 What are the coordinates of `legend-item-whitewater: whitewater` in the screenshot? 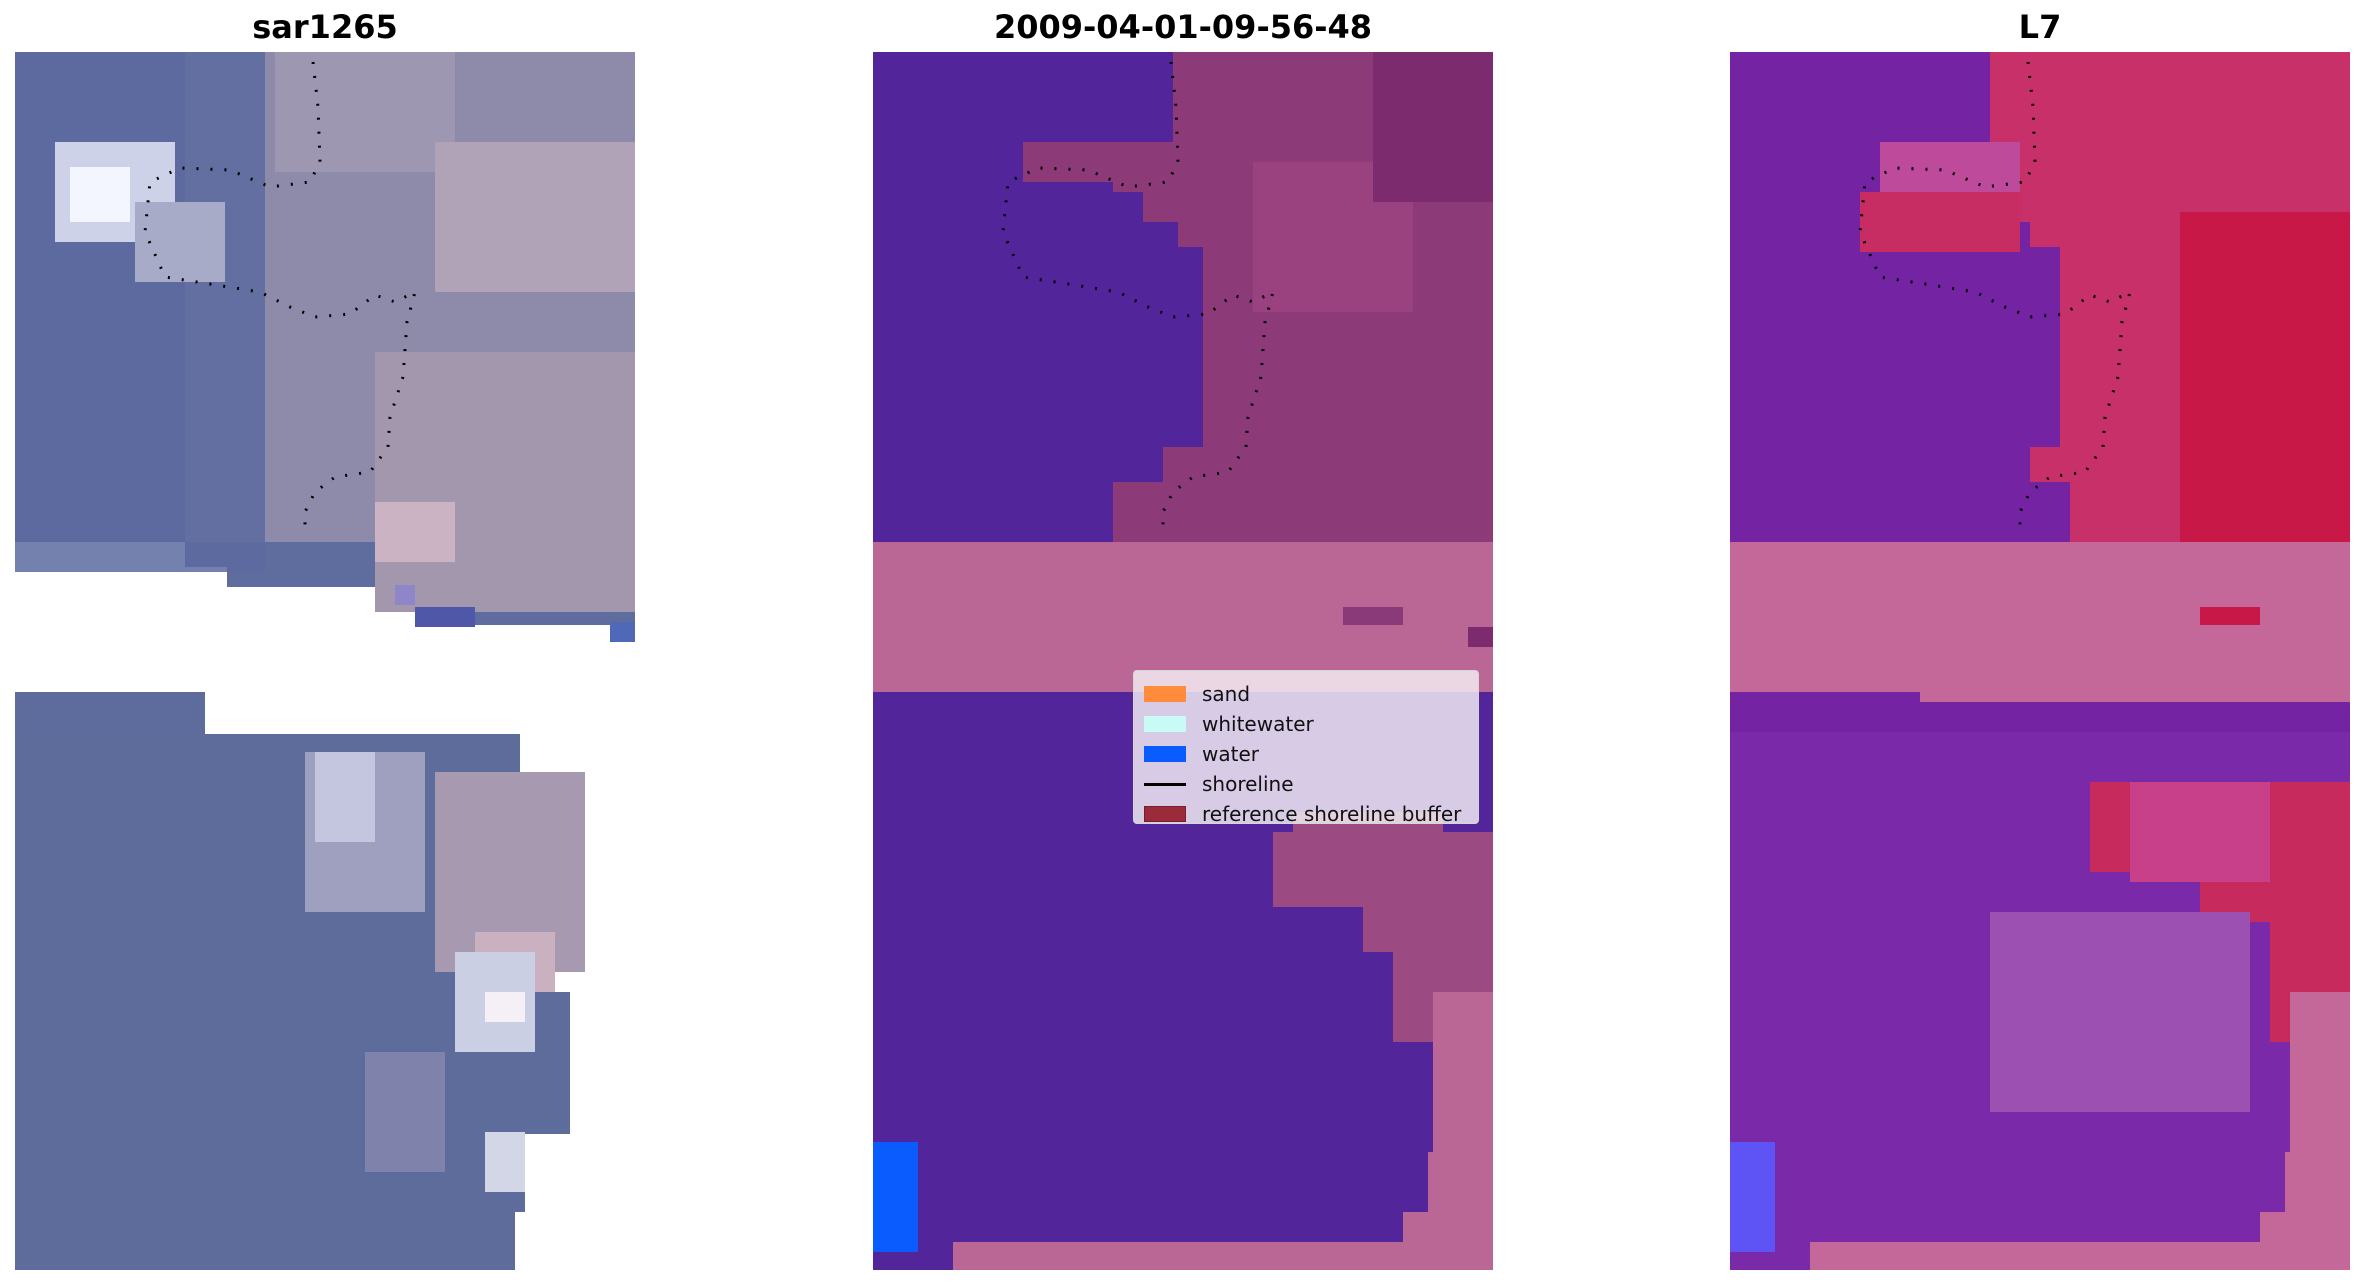 It's located at (1306, 724).